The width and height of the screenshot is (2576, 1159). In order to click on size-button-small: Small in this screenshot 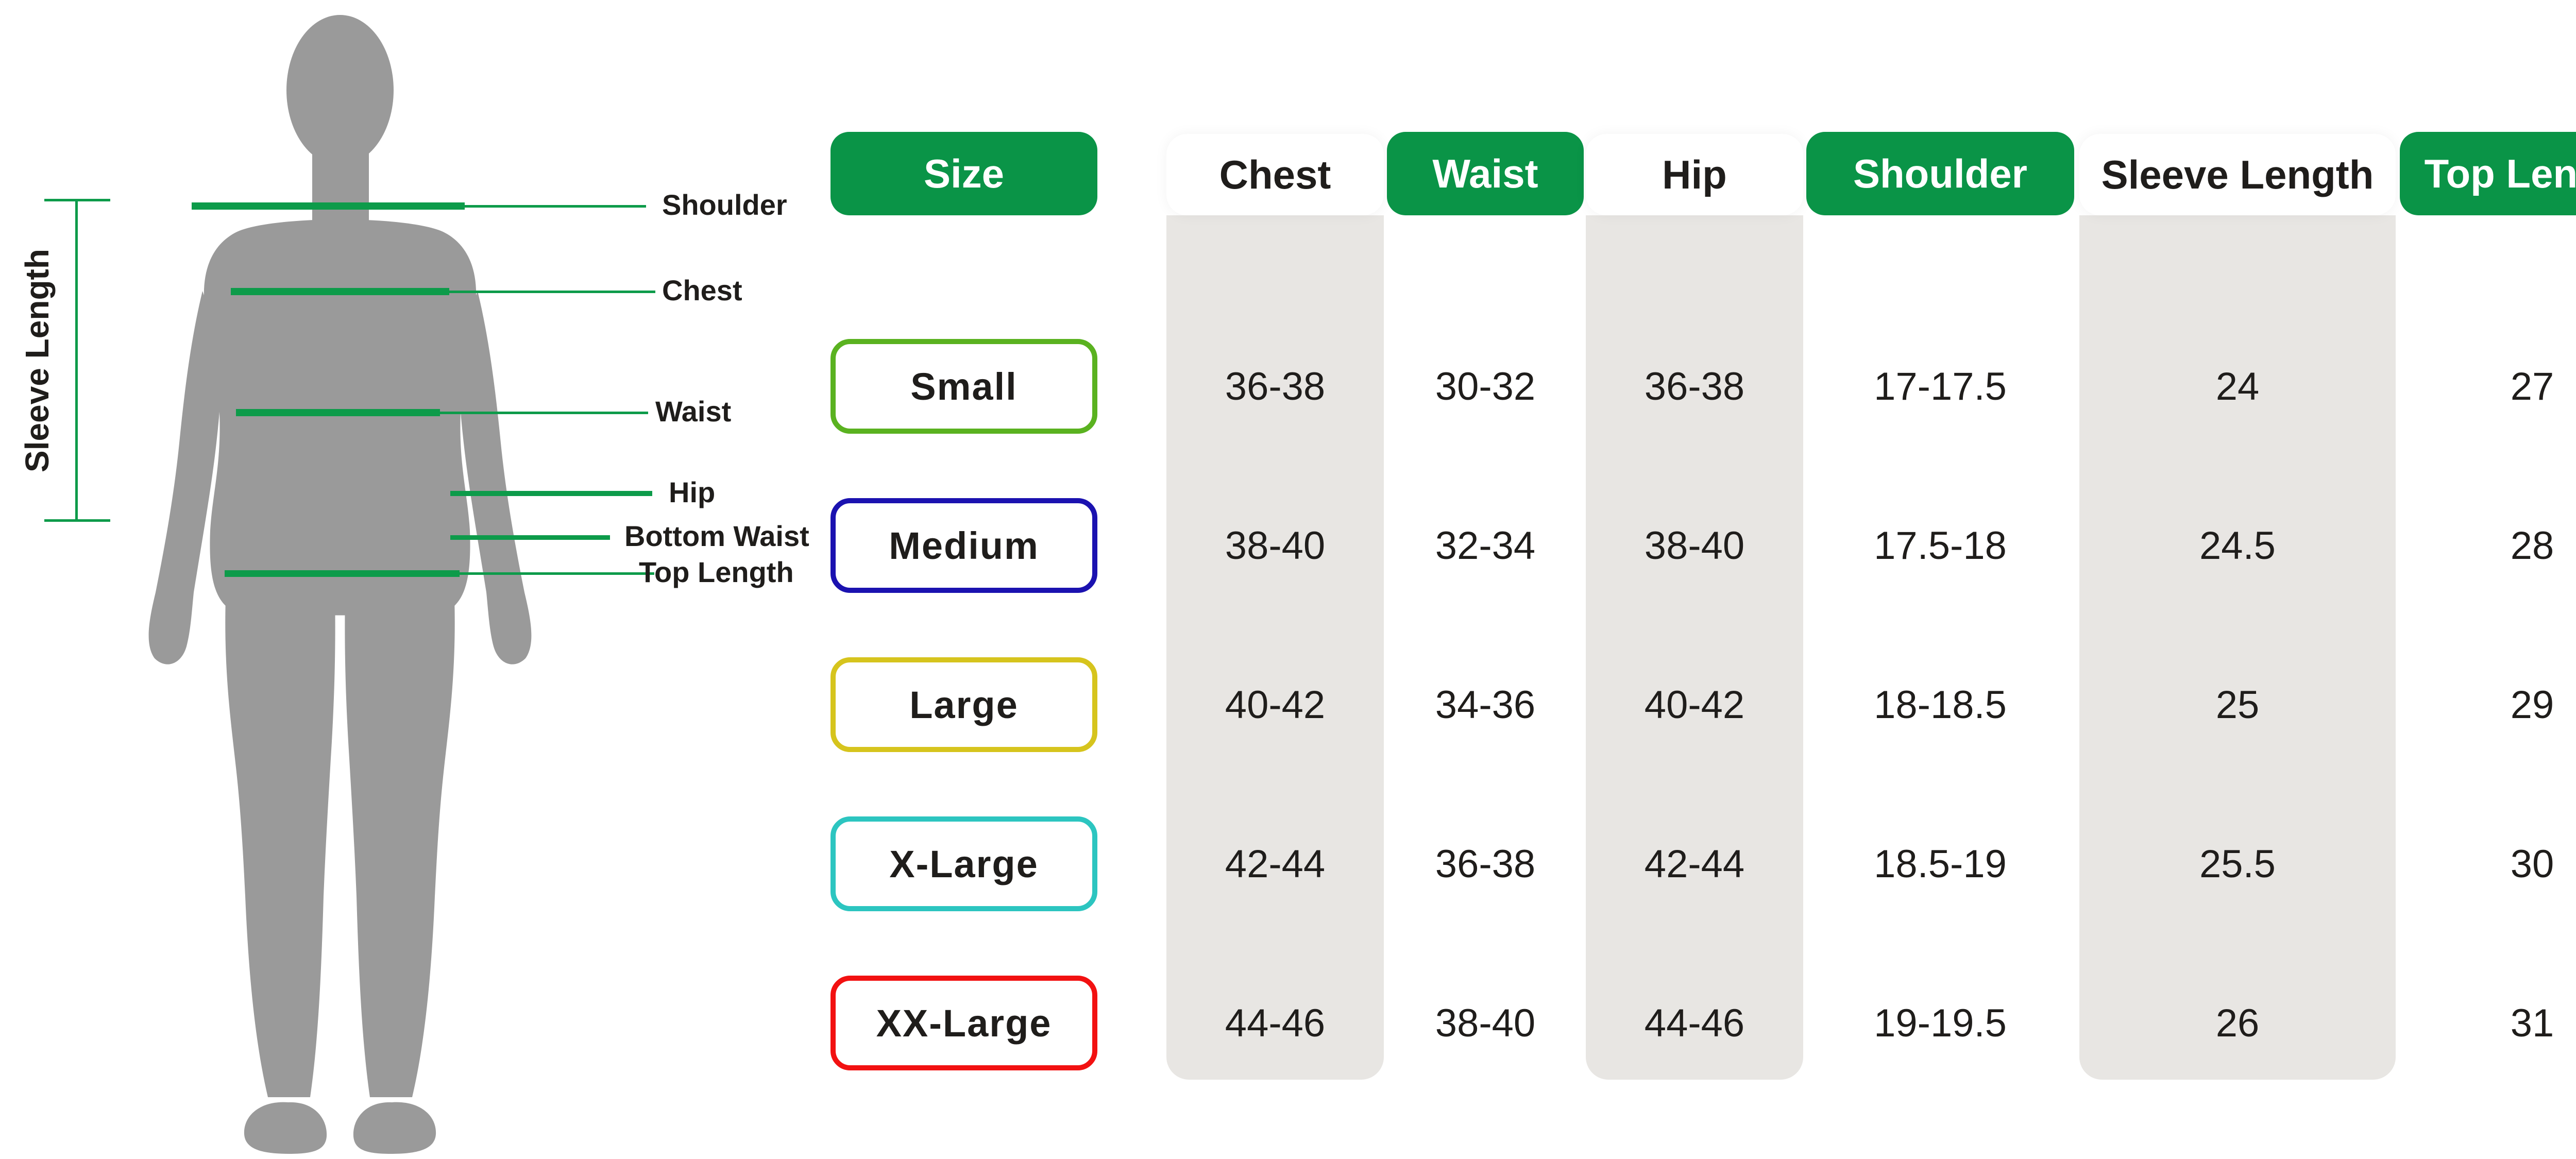, I will do `click(964, 386)`.